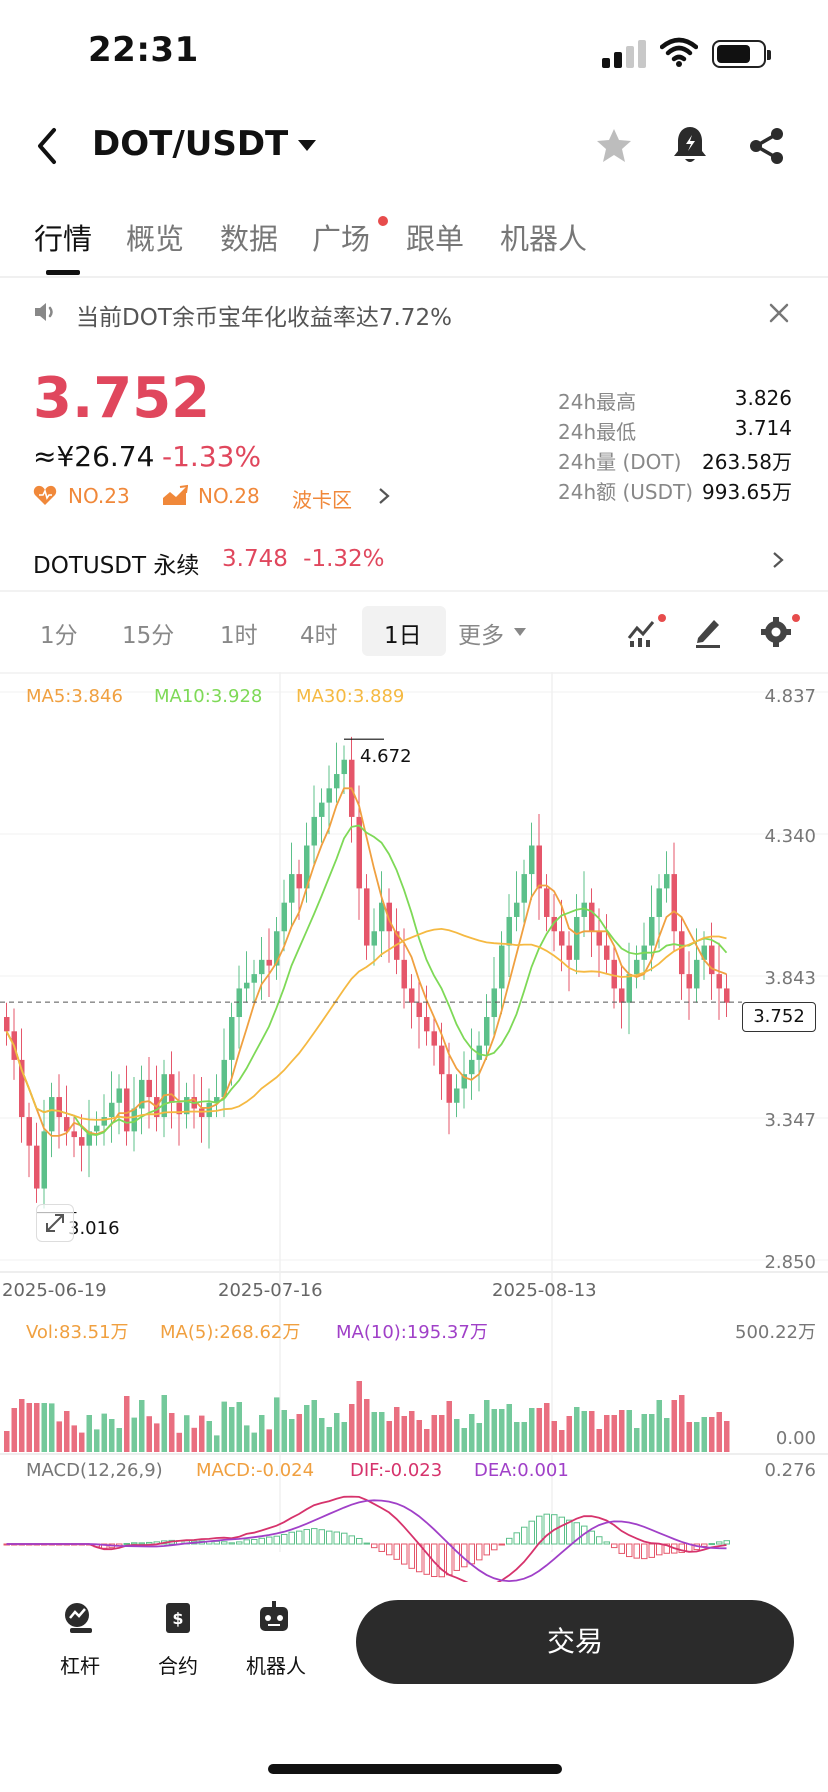 This screenshot has width=828, height=1792. I want to click on nav-contract: 合约, so click(178, 1666).